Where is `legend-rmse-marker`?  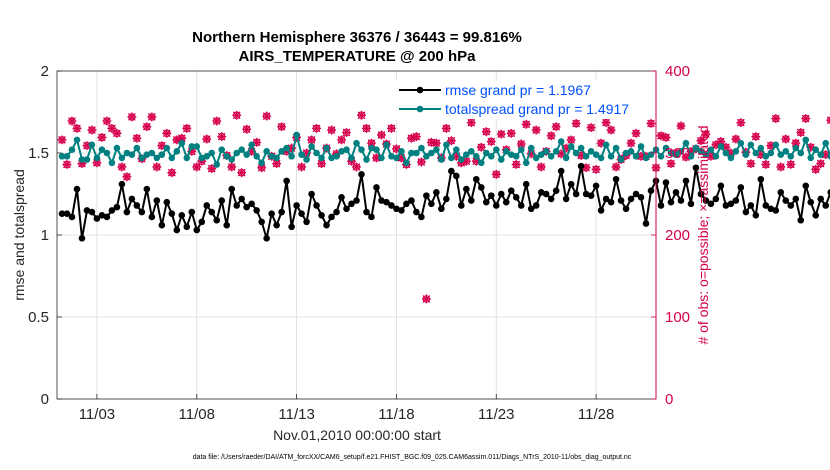 legend-rmse-marker is located at coordinates (420, 90).